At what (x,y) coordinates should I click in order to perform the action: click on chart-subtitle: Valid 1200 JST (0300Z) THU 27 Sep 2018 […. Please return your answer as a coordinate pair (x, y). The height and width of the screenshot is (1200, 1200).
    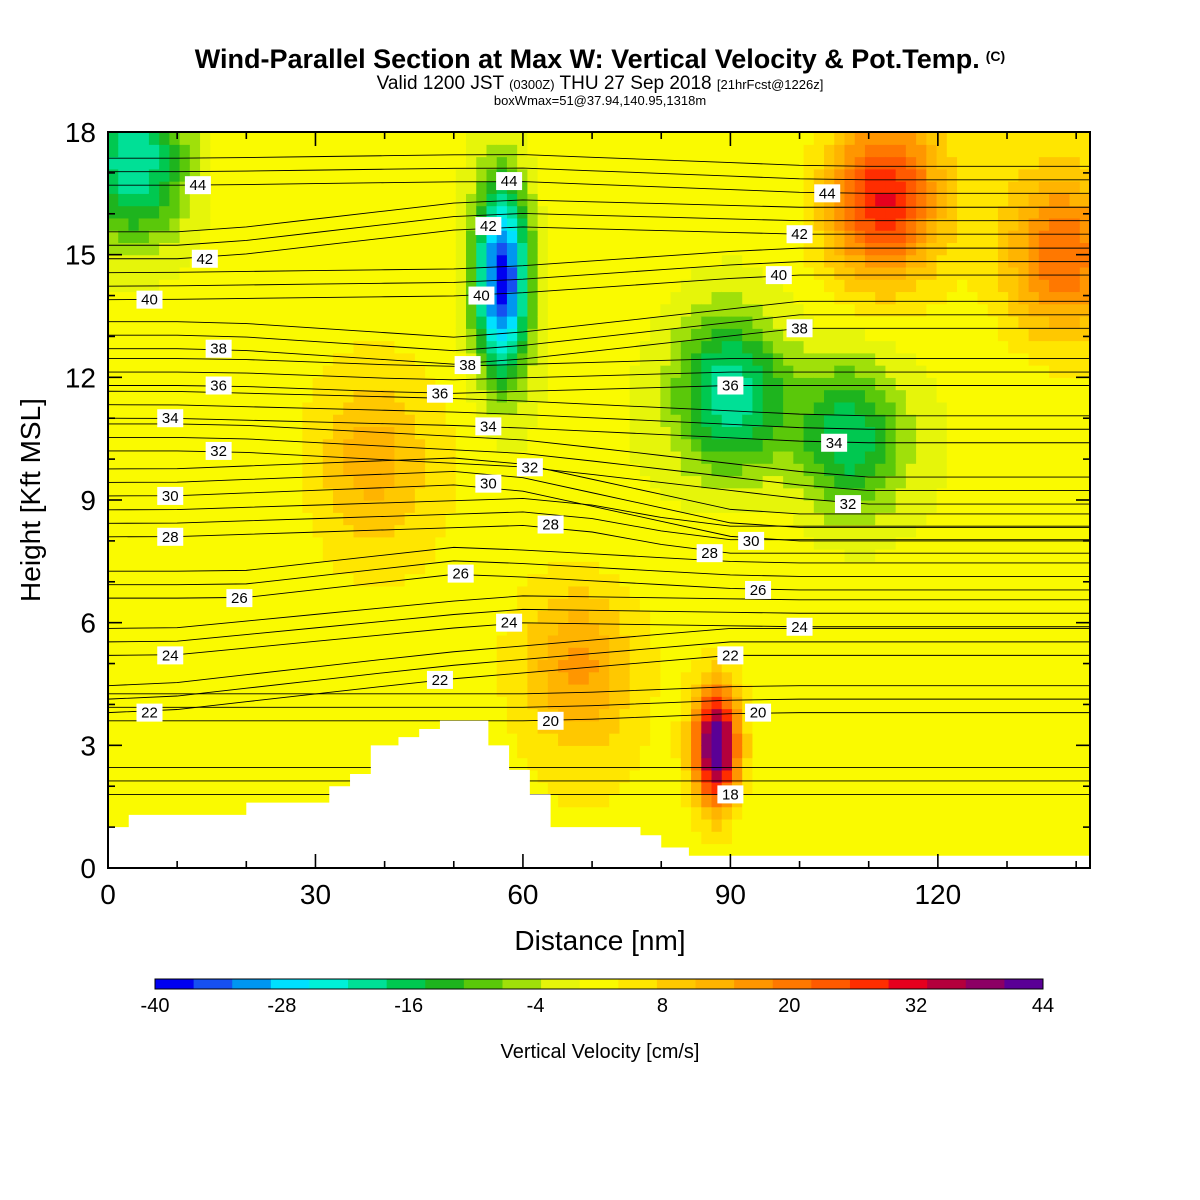
    Looking at the image, I should click on (600, 84).